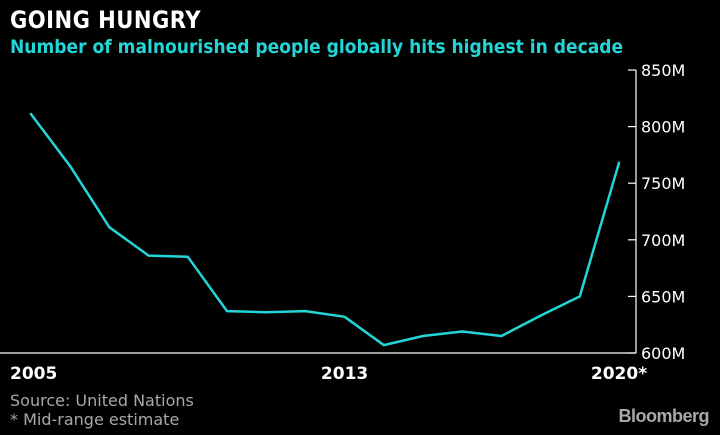 This screenshot has width=720, height=435. Describe the element at coordinates (95, 419) in the screenshot. I see `footnote: * Mid-range estimate` at that location.